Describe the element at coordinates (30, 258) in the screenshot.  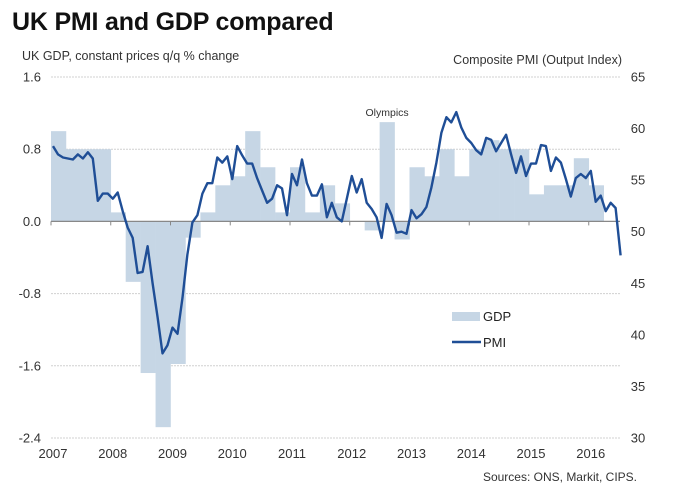
I see `left-y-ticks: 1.6 0.8 0.0 -0.8 -1.6 -2.4` at that location.